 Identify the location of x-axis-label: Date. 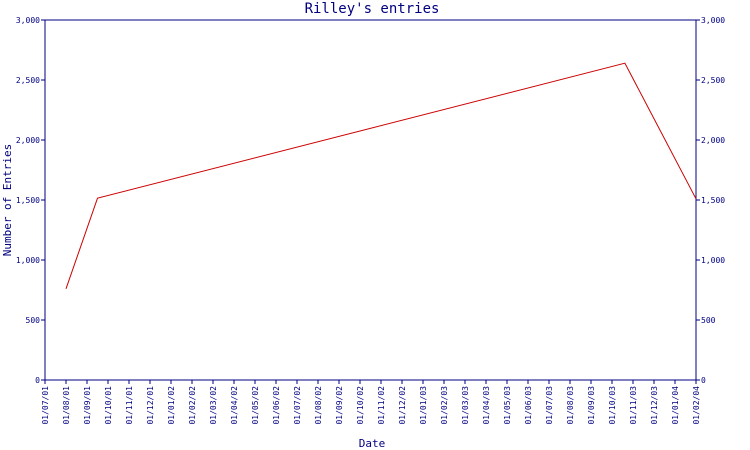
(372, 443).